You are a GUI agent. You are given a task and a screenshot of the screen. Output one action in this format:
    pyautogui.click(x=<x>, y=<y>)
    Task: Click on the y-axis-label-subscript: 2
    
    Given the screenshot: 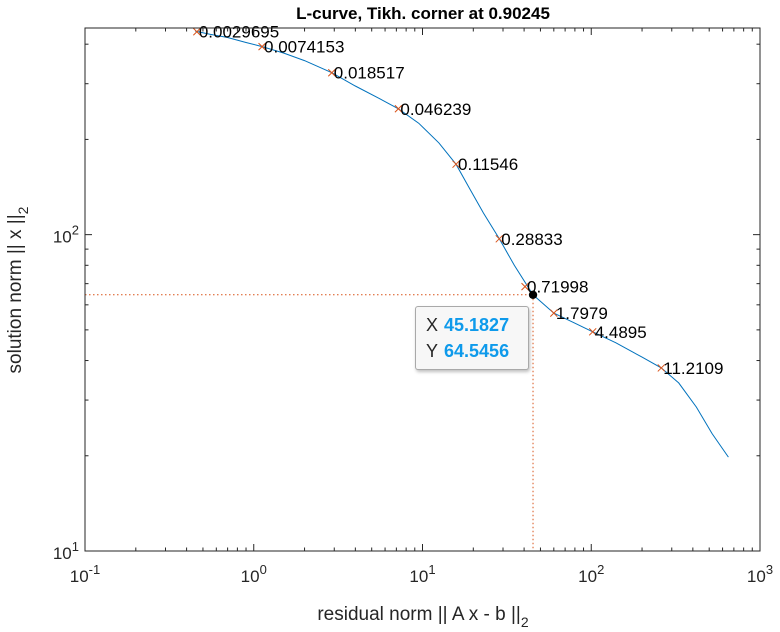 What is the action you would take?
    pyautogui.click(x=23, y=210)
    